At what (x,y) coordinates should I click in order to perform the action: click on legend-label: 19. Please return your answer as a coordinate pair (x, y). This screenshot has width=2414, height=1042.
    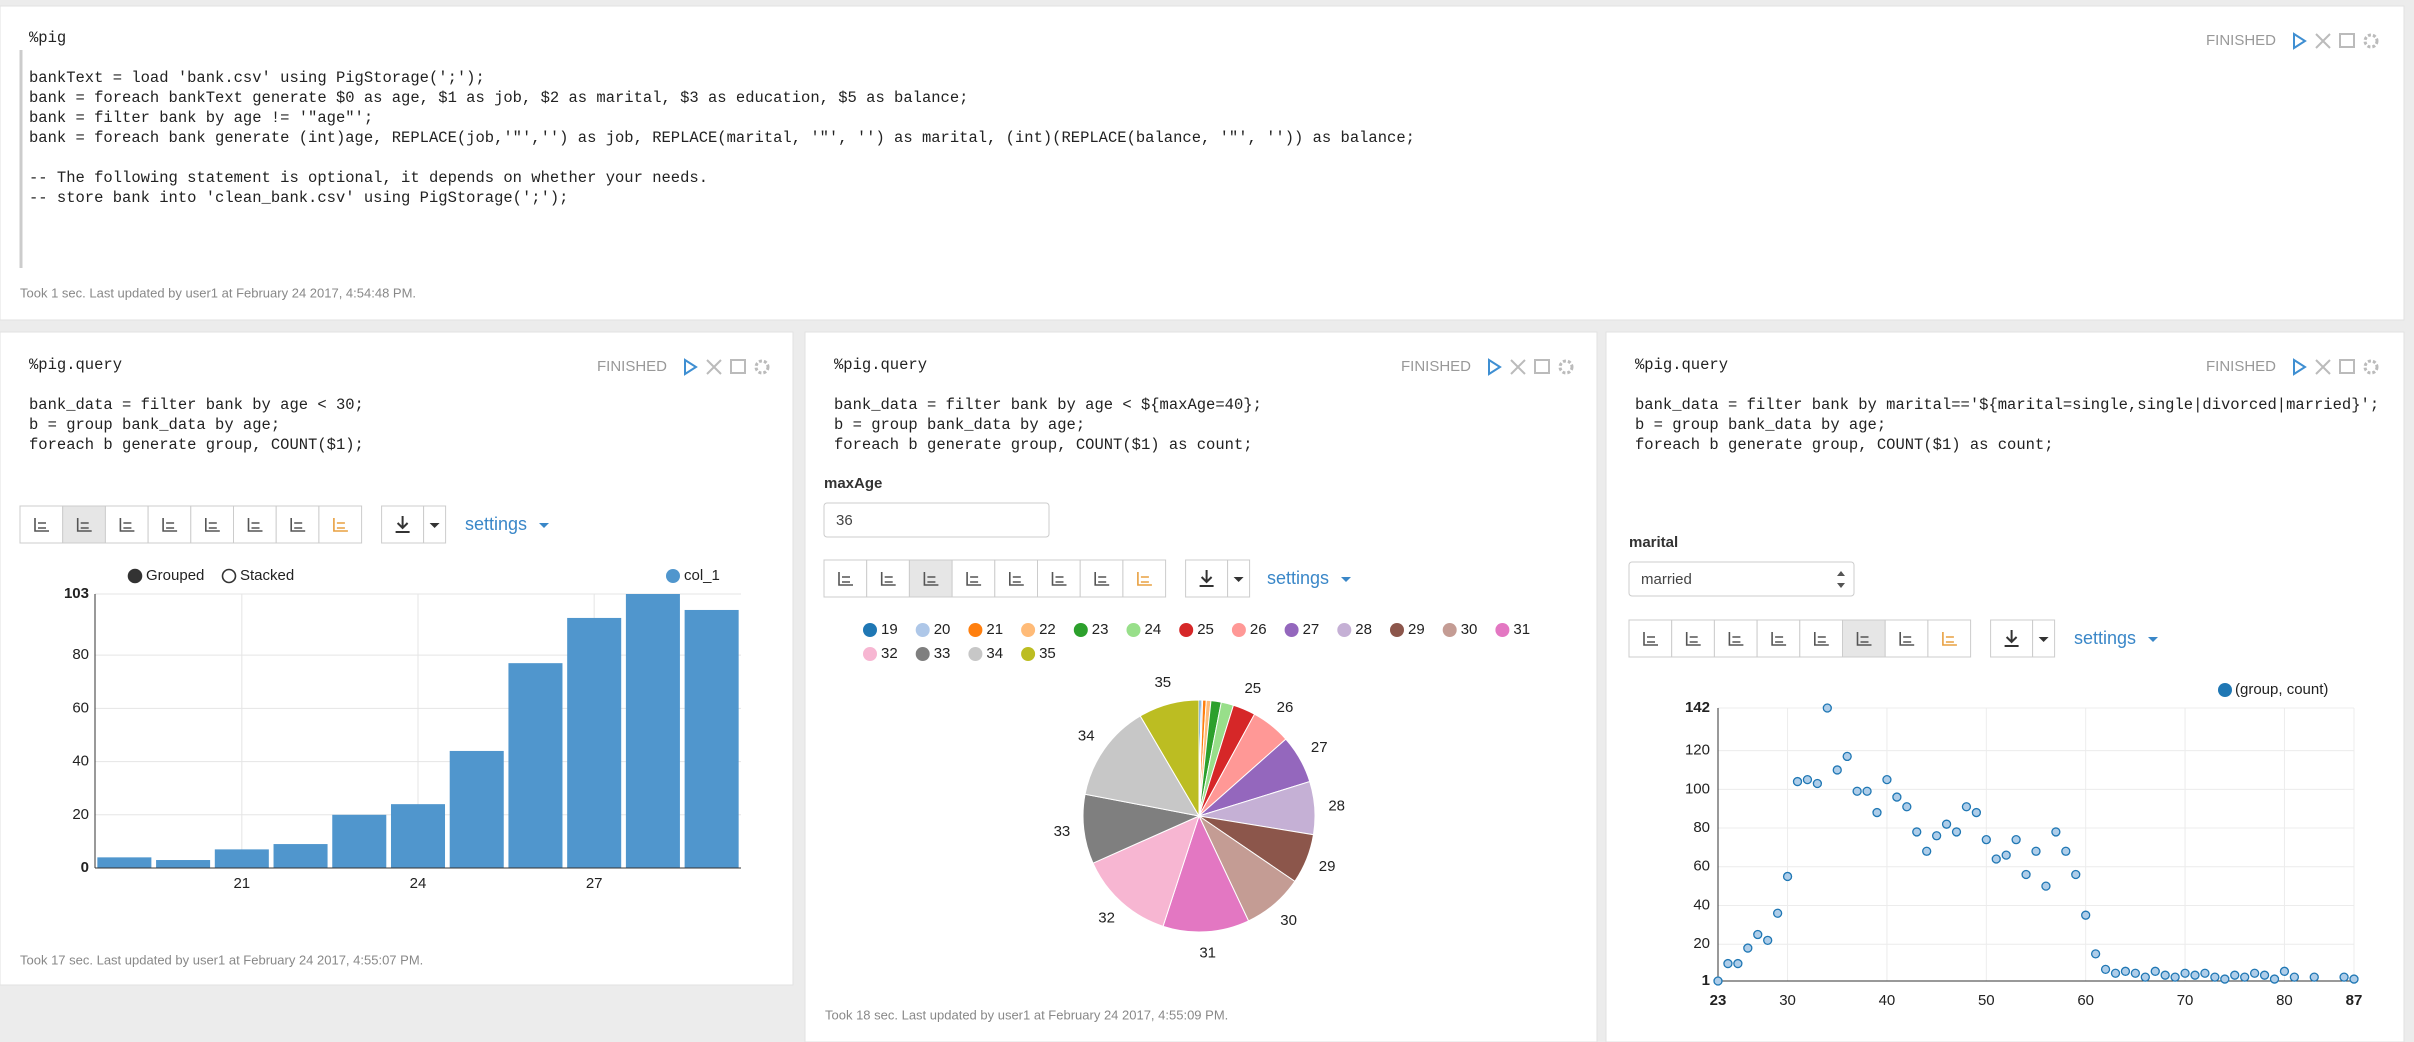
    Looking at the image, I should click on (889, 629).